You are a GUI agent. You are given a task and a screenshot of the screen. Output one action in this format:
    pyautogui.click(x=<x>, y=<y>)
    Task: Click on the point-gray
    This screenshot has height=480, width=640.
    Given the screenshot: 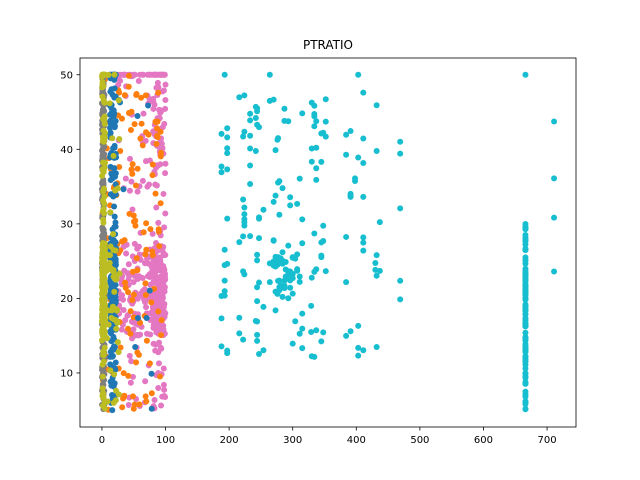 What is the action you would take?
    pyautogui.click(x=102, y=227)
    